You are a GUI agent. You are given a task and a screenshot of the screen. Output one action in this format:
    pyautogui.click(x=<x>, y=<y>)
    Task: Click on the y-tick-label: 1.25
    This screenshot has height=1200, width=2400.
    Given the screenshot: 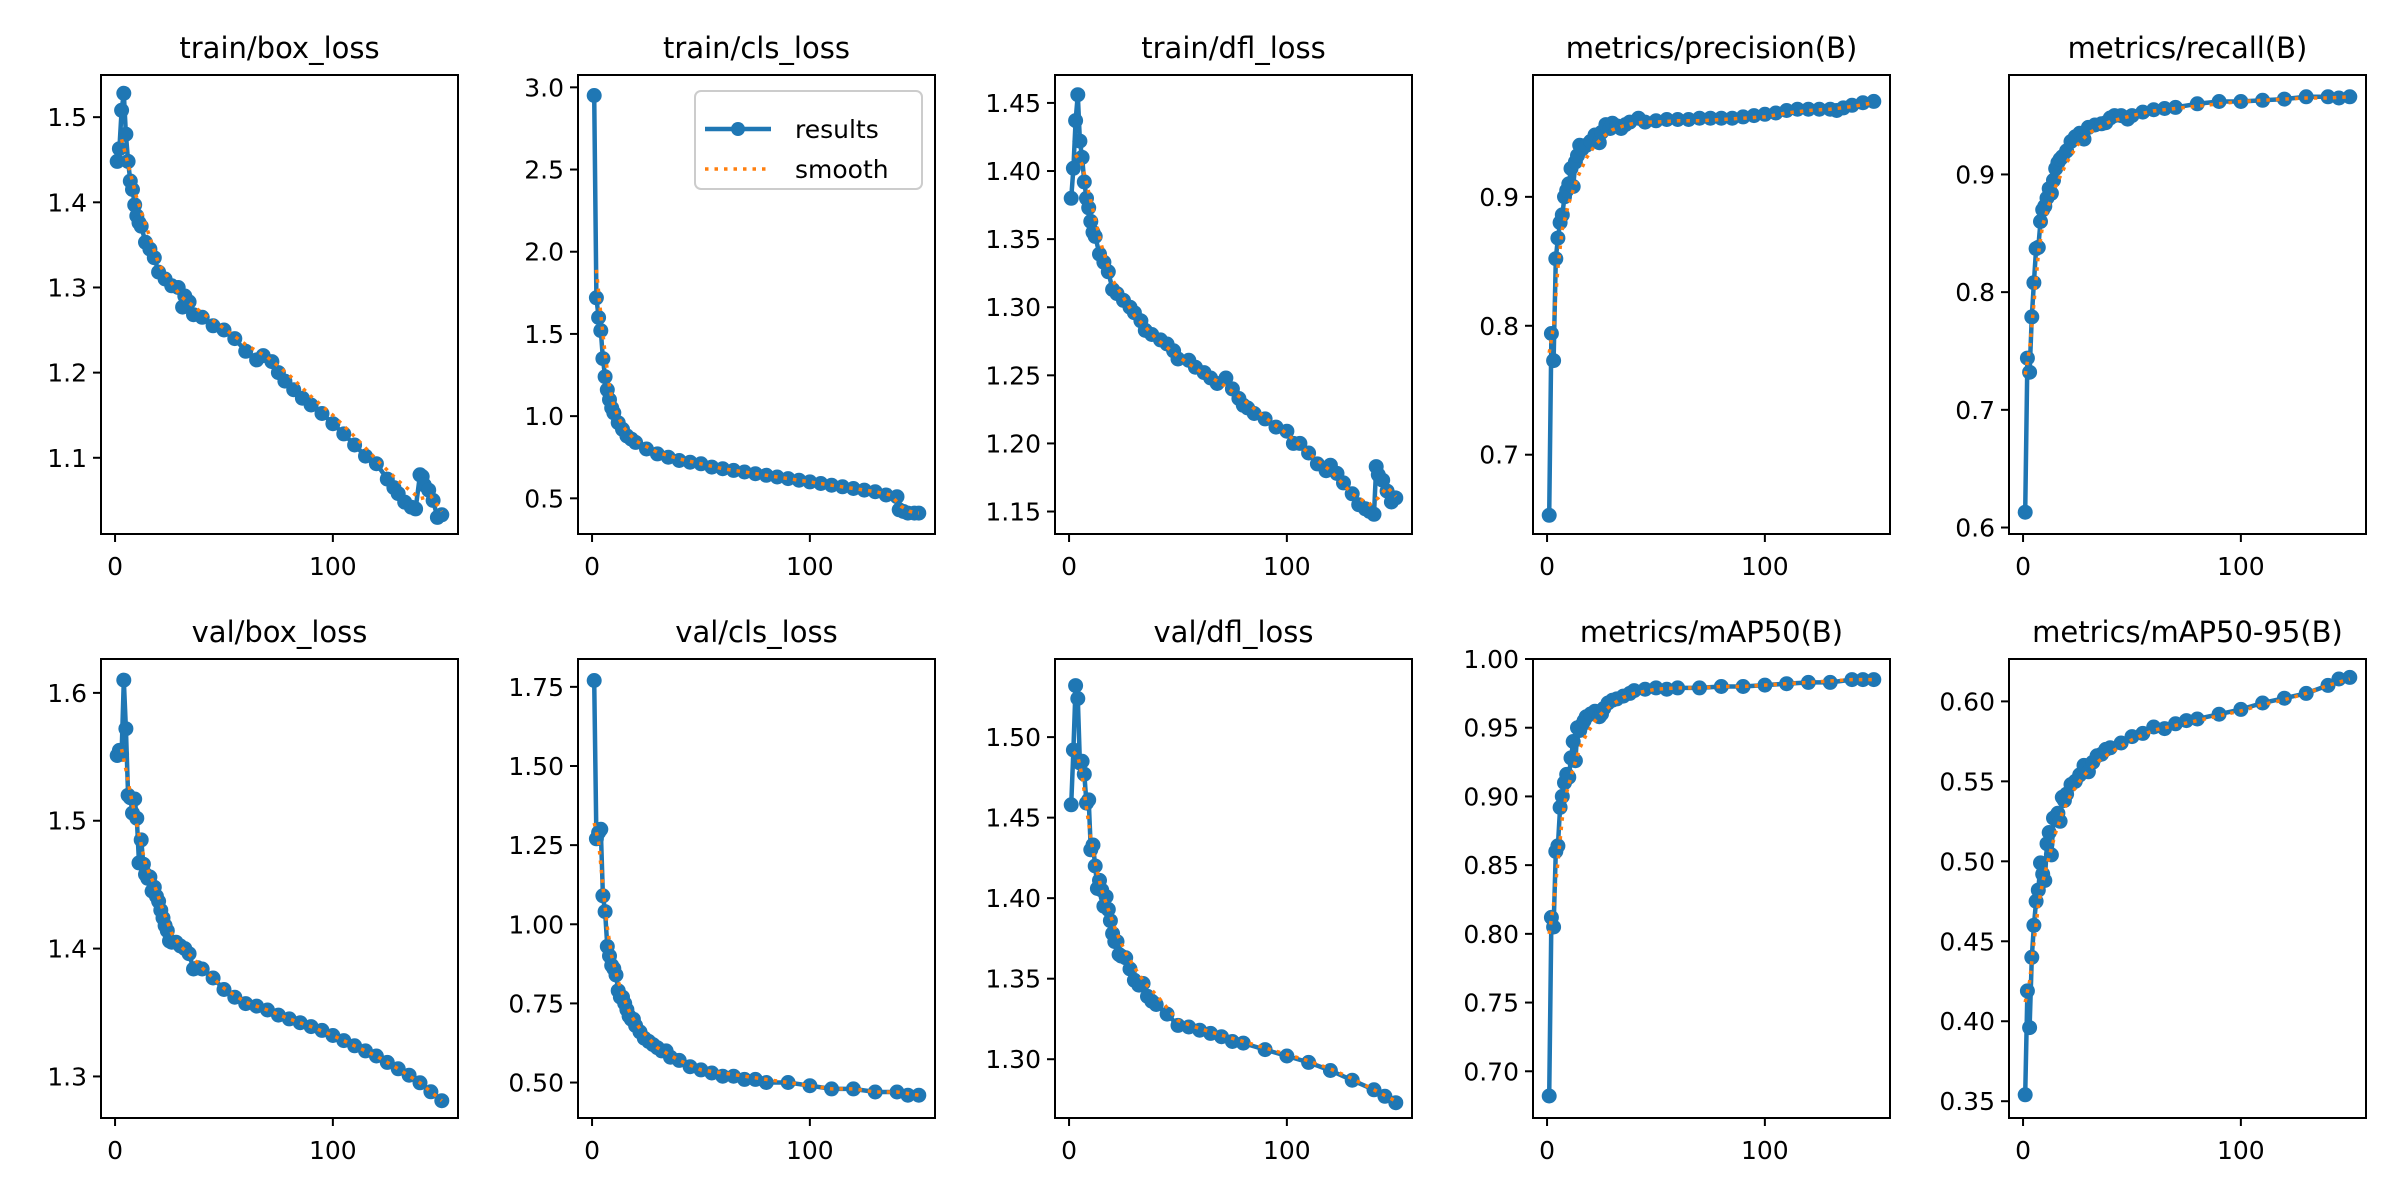 What is the action you would take?
    pyautogui.click(x=536, y=845)
    